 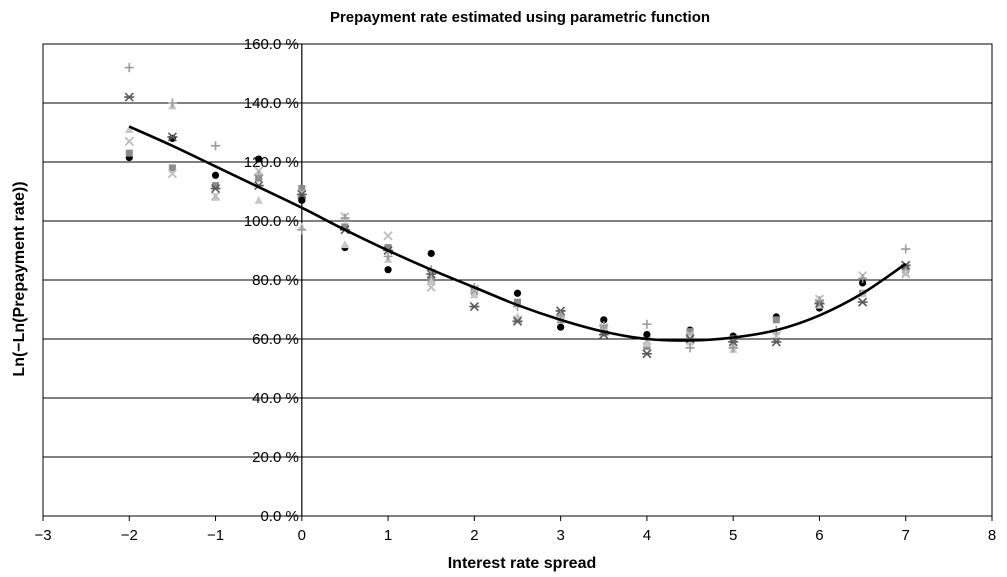 I want to click on x-tick-label: 8, so click(x=992, y=535).